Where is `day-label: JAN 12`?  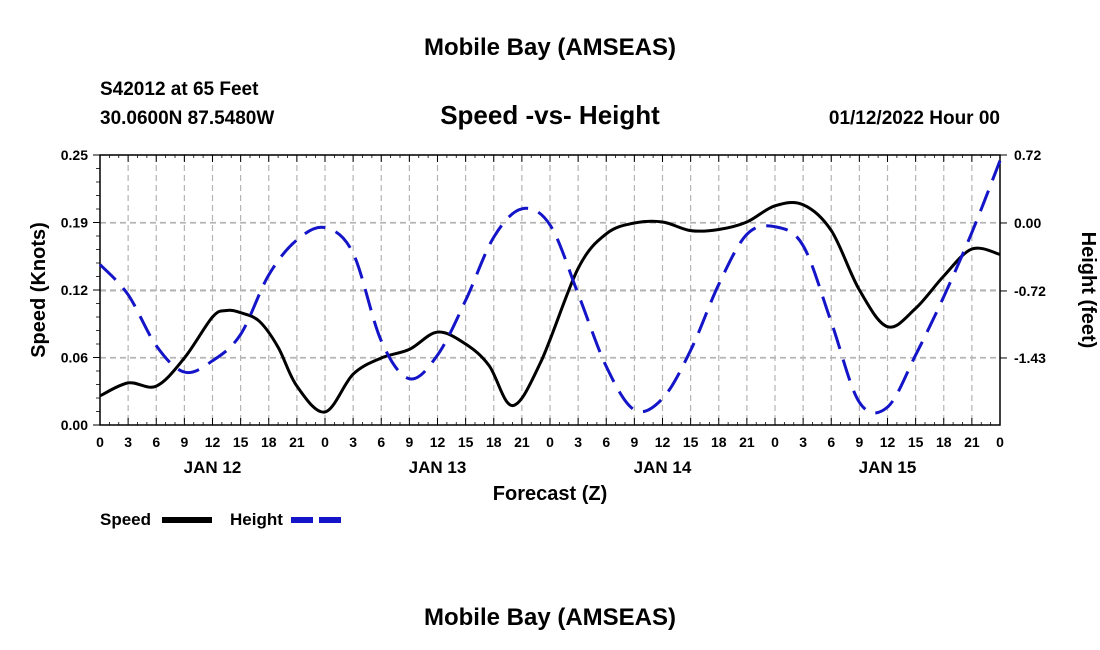 day-label: JAN 12 is located at coordinates (213, 467).